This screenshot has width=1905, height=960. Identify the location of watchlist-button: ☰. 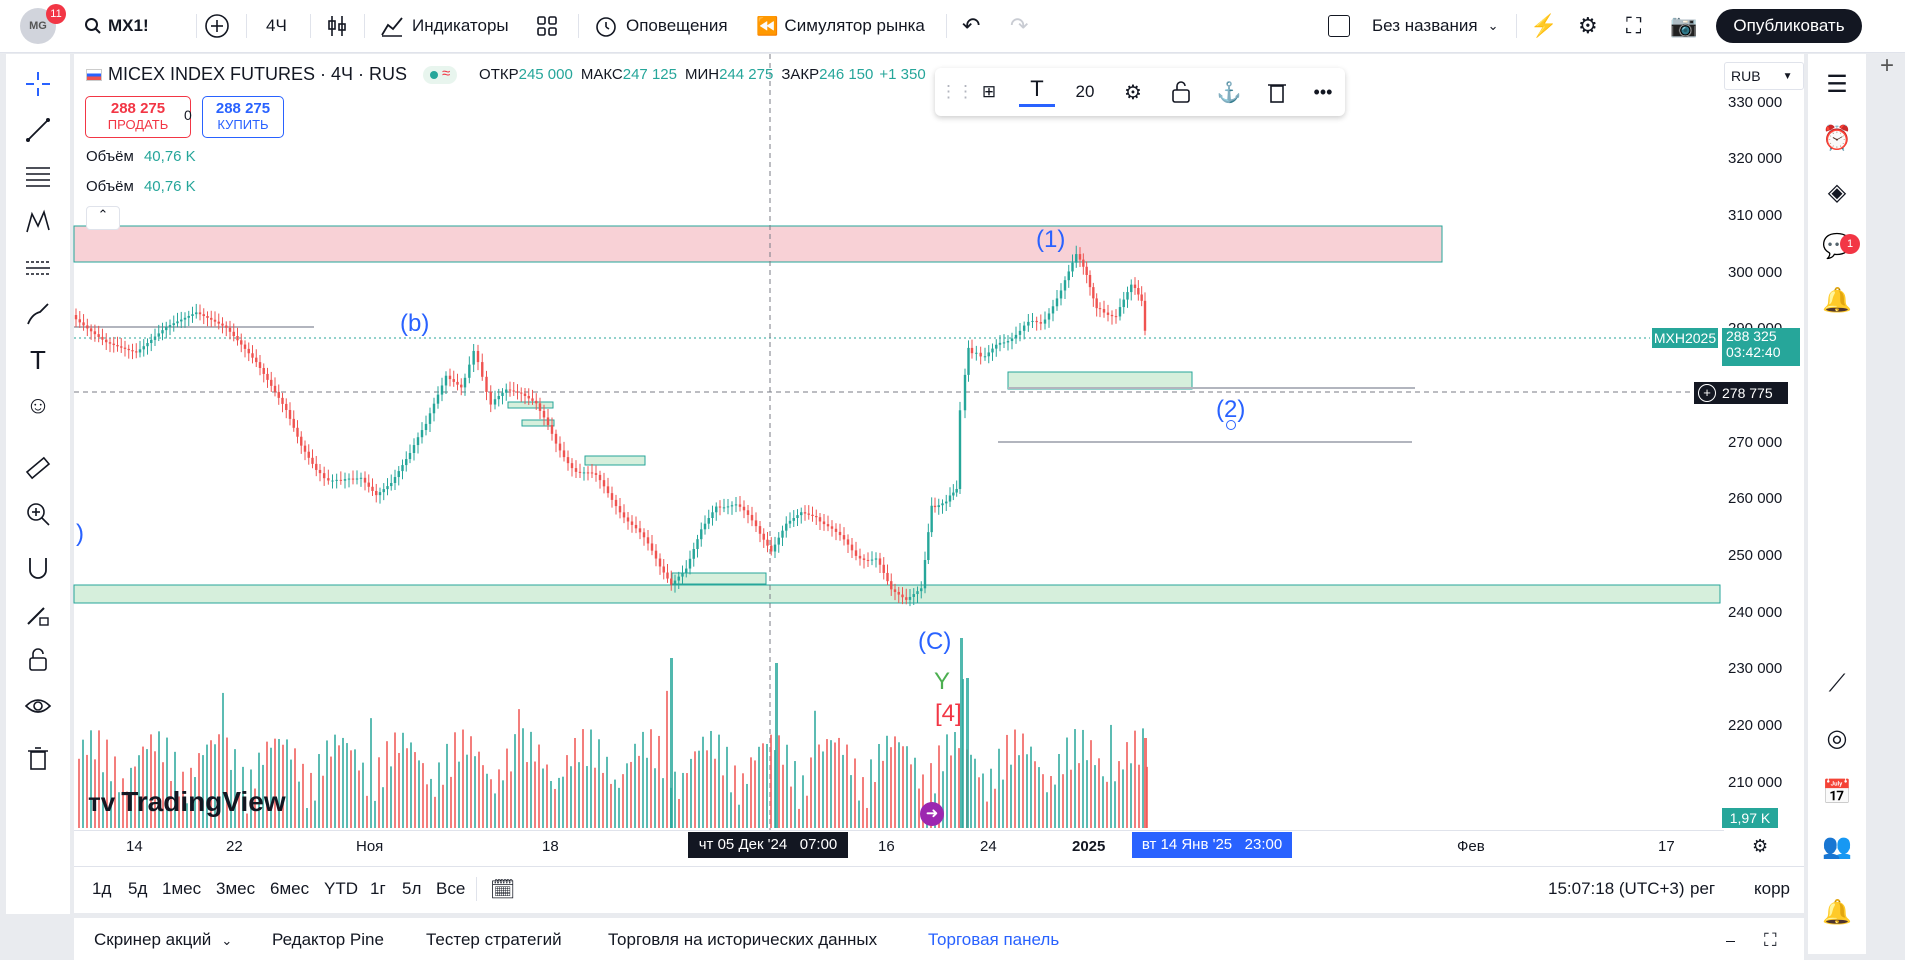
(1837, 84).